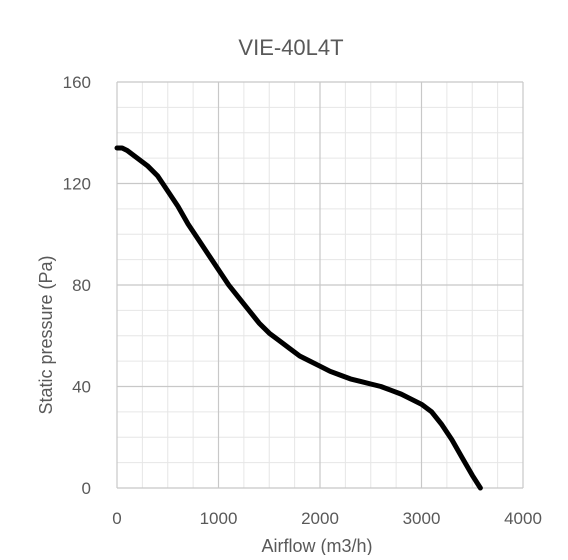 The image size is (568, 560). What do you see at coordinates (77, 184) in the screenshot?
I see `y-tick-label: 120` at bounding box center [77, 184].